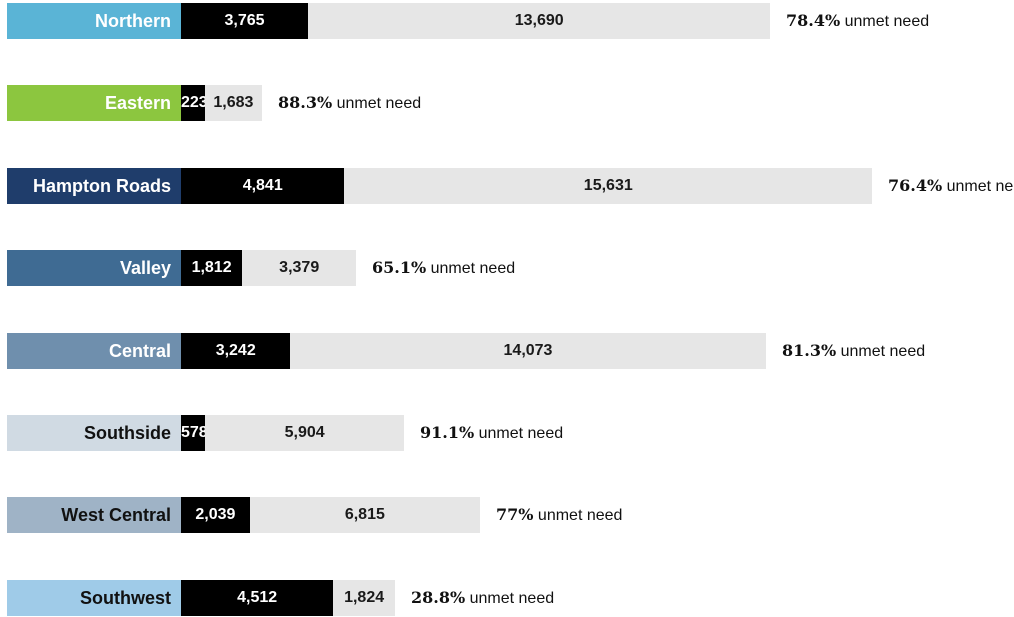 This screenshot has width=1014, height=617. I want to click on unmet-need-annotation: 91.1% unmet need, so click(491, 433).